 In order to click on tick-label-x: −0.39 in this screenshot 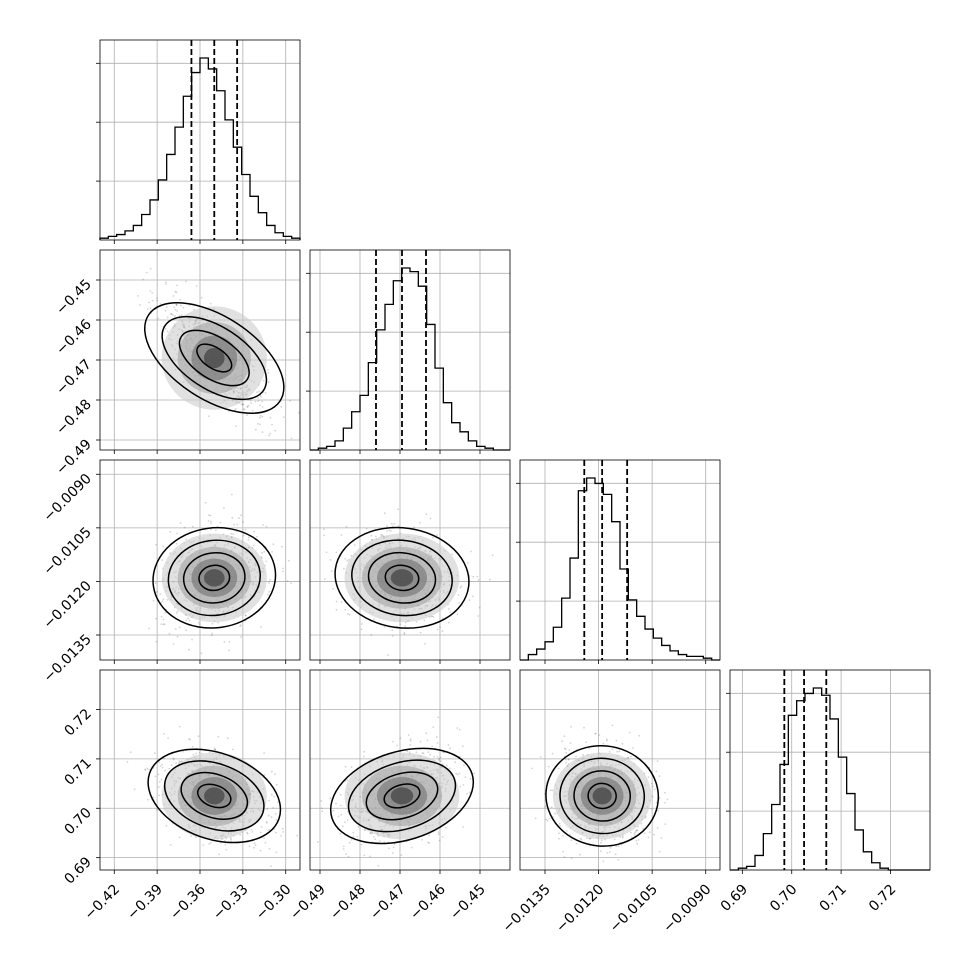, I will do `click(145, 903)`.